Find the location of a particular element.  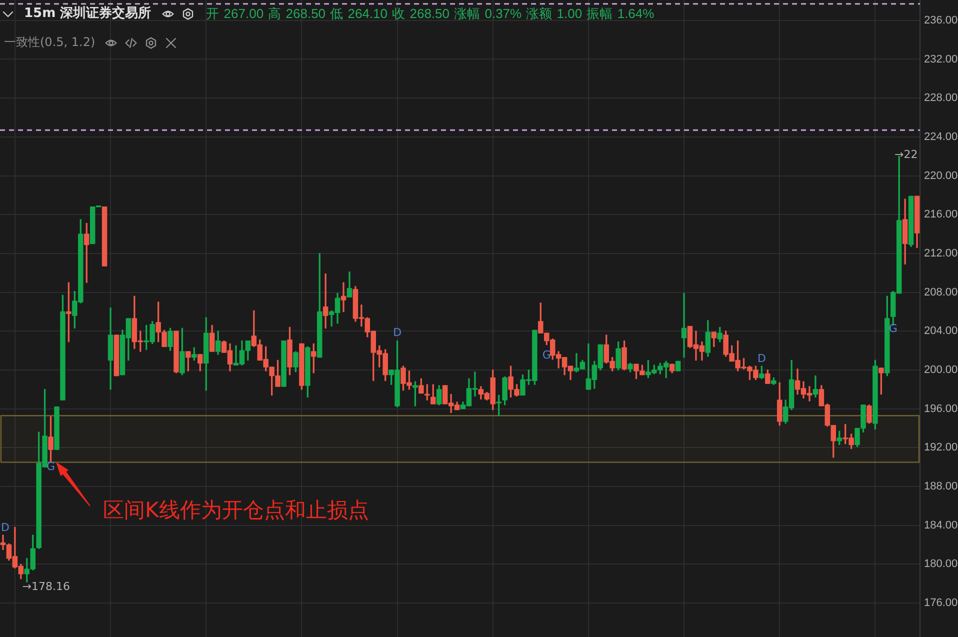

y-tick-label: 204.00 is located at coordinates (941, 331).